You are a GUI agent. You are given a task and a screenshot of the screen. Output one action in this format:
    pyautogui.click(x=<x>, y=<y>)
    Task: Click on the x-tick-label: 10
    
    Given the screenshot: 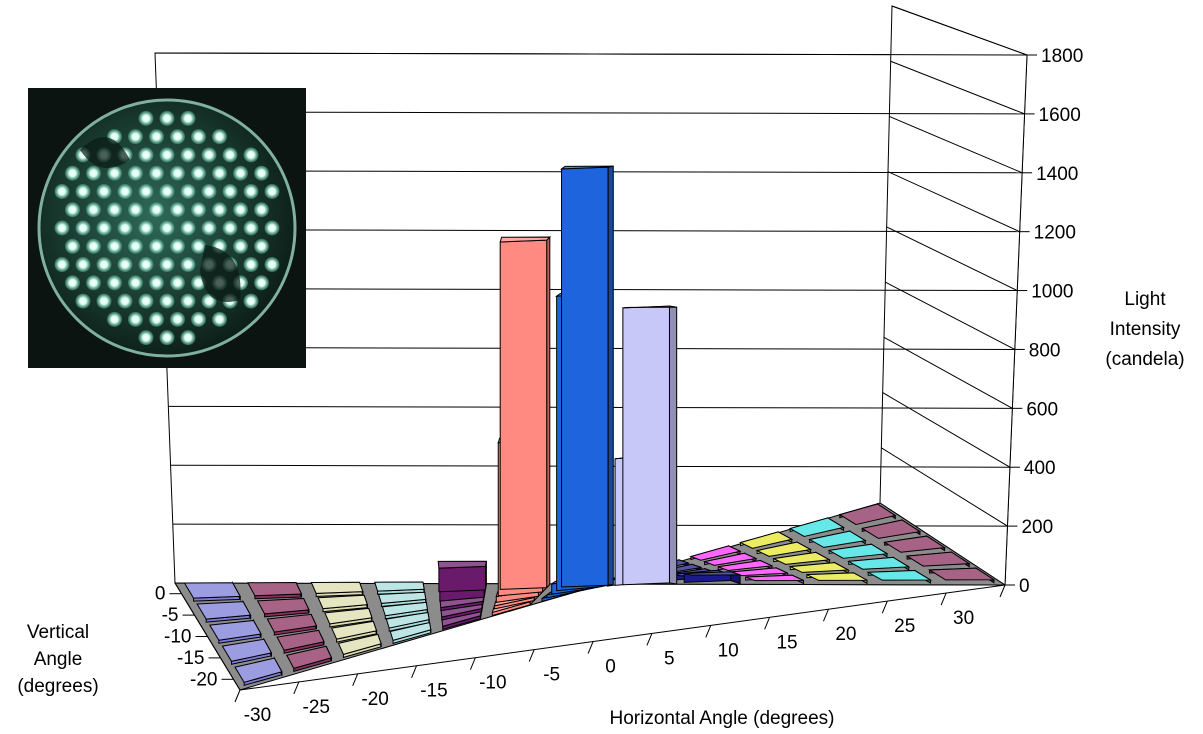 What is the action you would take?
    pyautogui.click(x=728, y=650)
    